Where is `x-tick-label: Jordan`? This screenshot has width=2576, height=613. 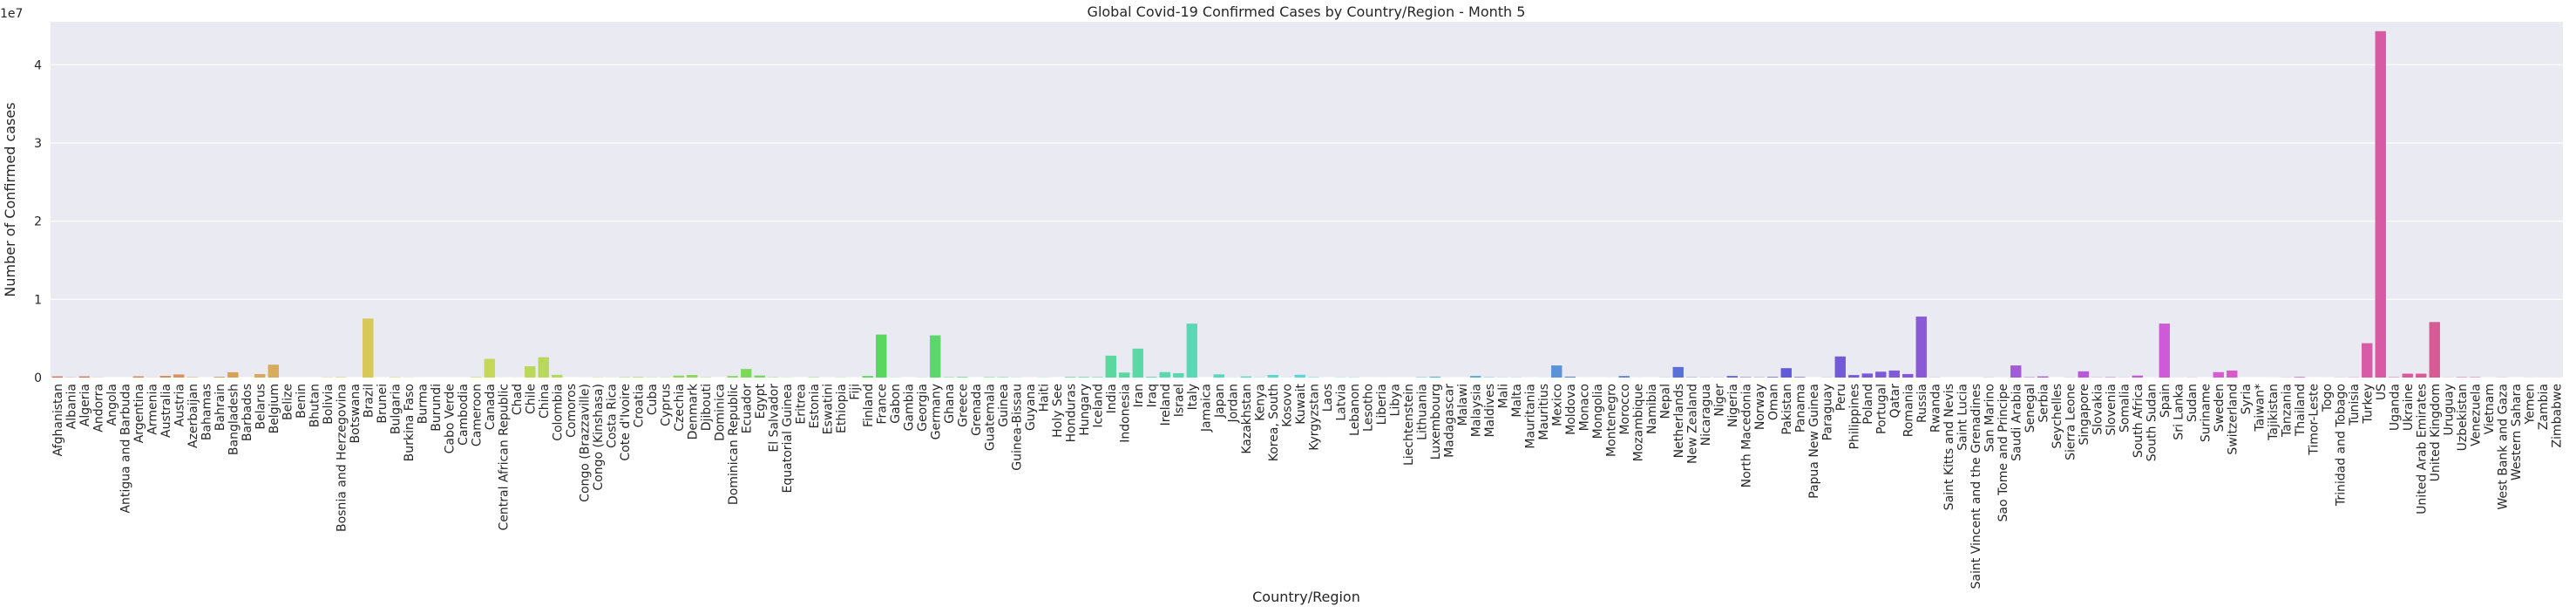
x-tick-label: Jordan is located at coordinates (1233, 404).